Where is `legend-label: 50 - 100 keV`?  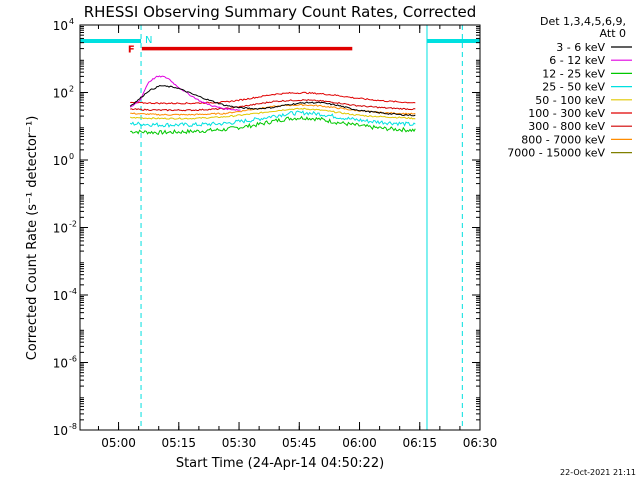 legend-label: 50 - 100 keV is located at coordinates (570, 100).